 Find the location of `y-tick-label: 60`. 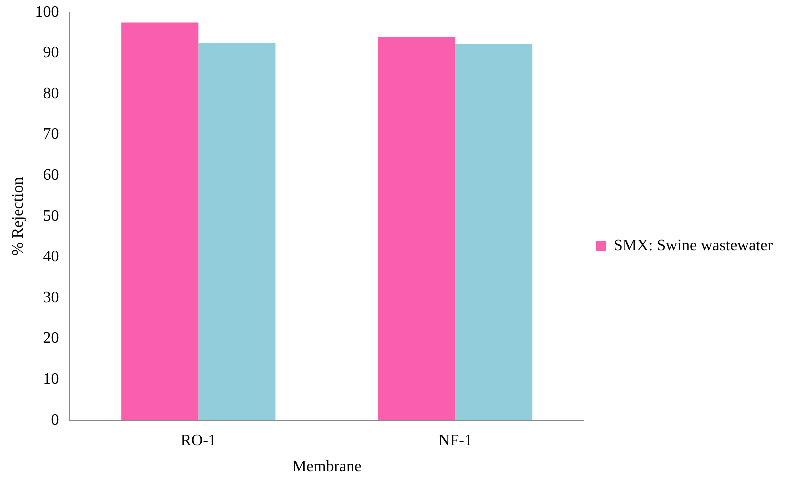

y-tick-label: 60 is located at coordinates (51, 175).